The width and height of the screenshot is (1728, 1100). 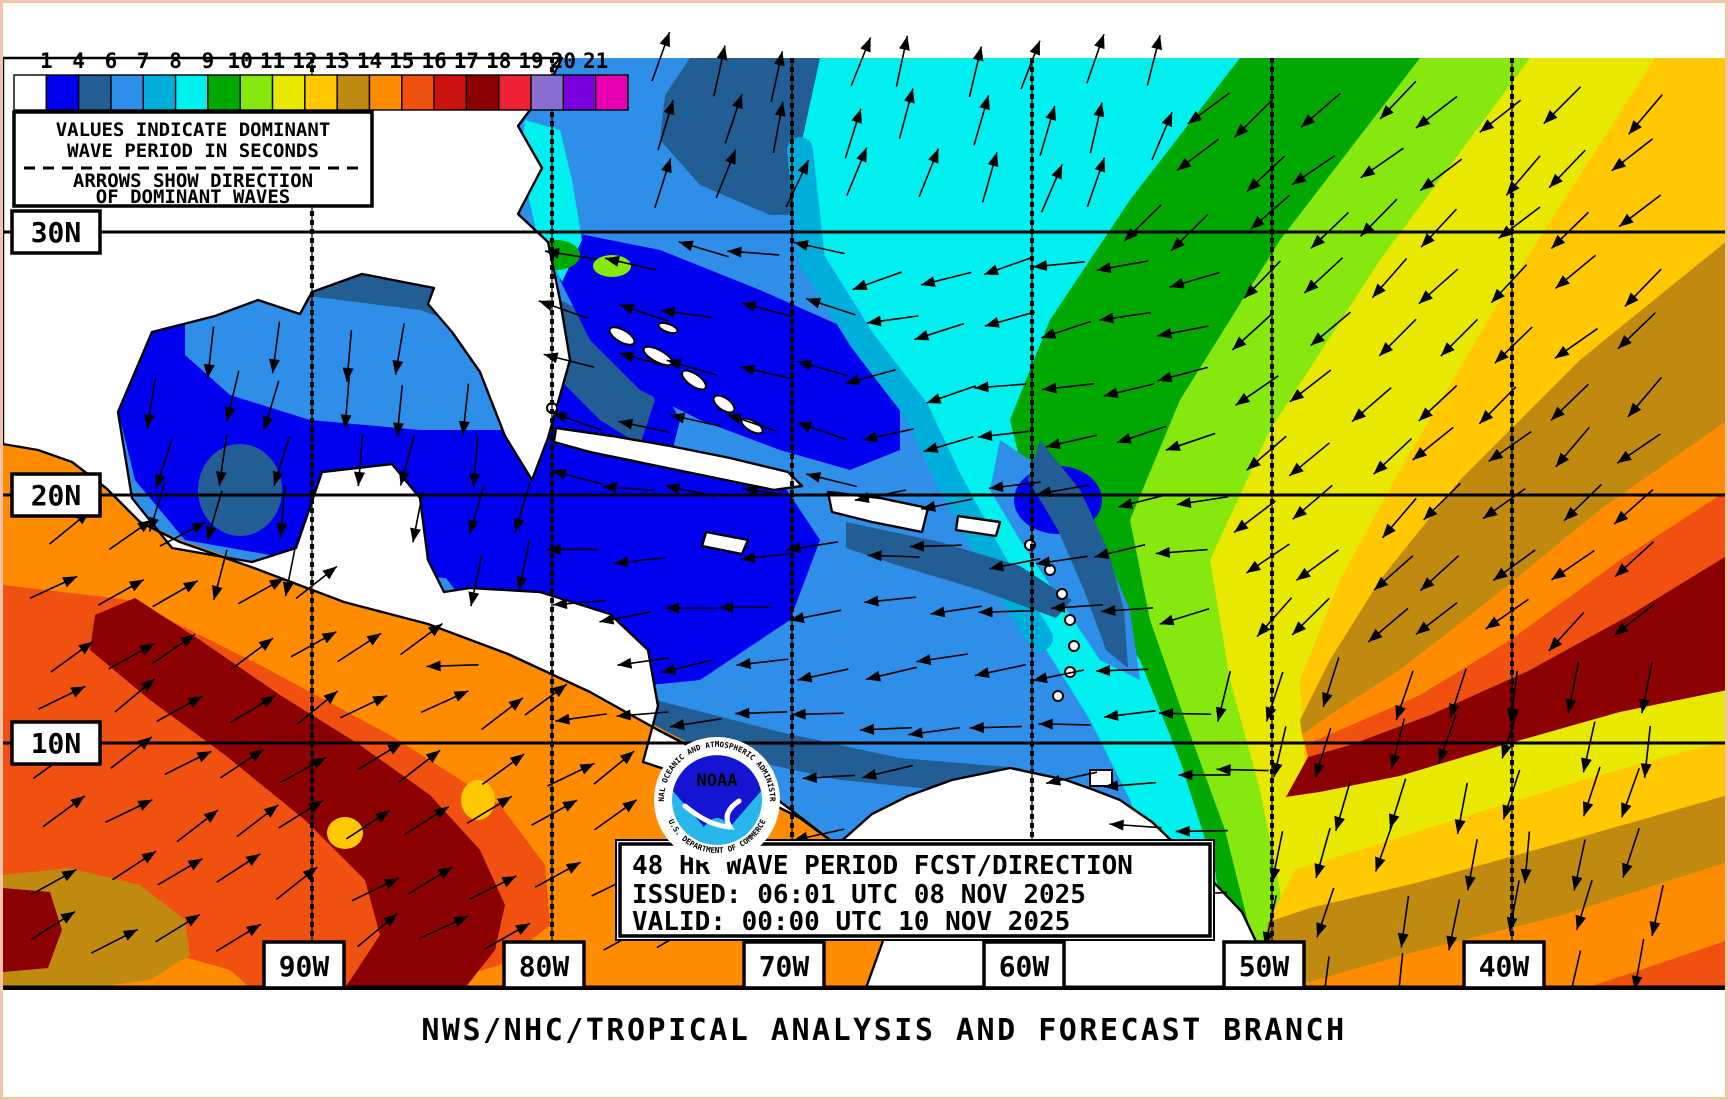 I want to click on info-valid: VALID: 00:00 UTC 10 NOV 2025, so click(x=851, y=922).